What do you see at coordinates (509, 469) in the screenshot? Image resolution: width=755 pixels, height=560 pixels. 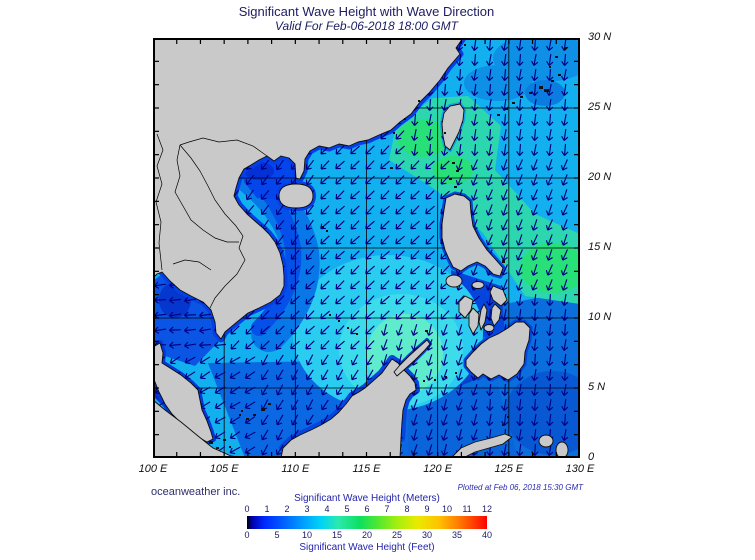 I see `lon-label: 125 E` at bounding box center [509, 469].